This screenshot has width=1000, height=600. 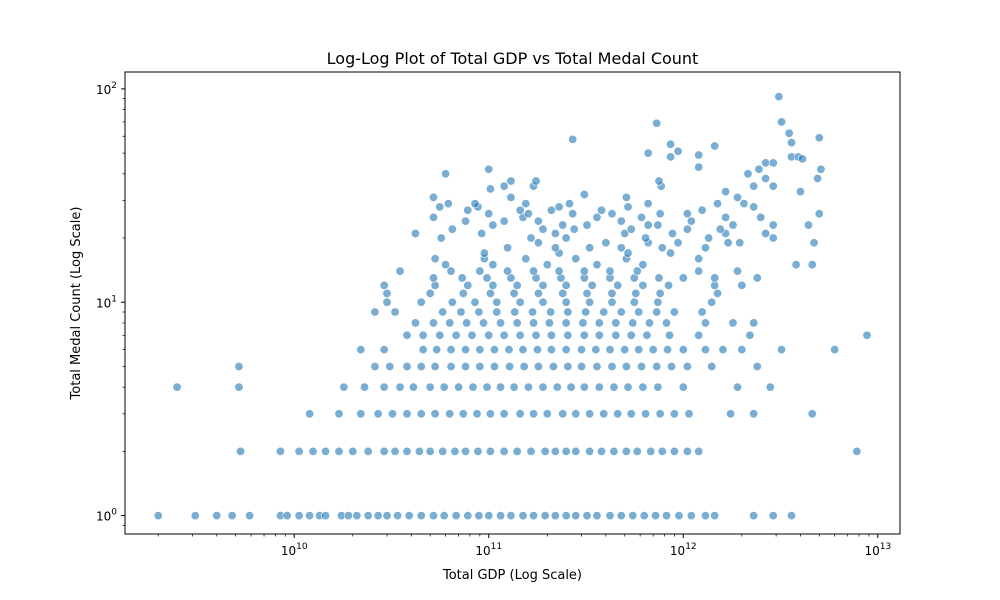 What do you see at coordinates (110, 303) in the screenshot?
I see `y-axis: 100 101 102` at bounding box center [110, 303].